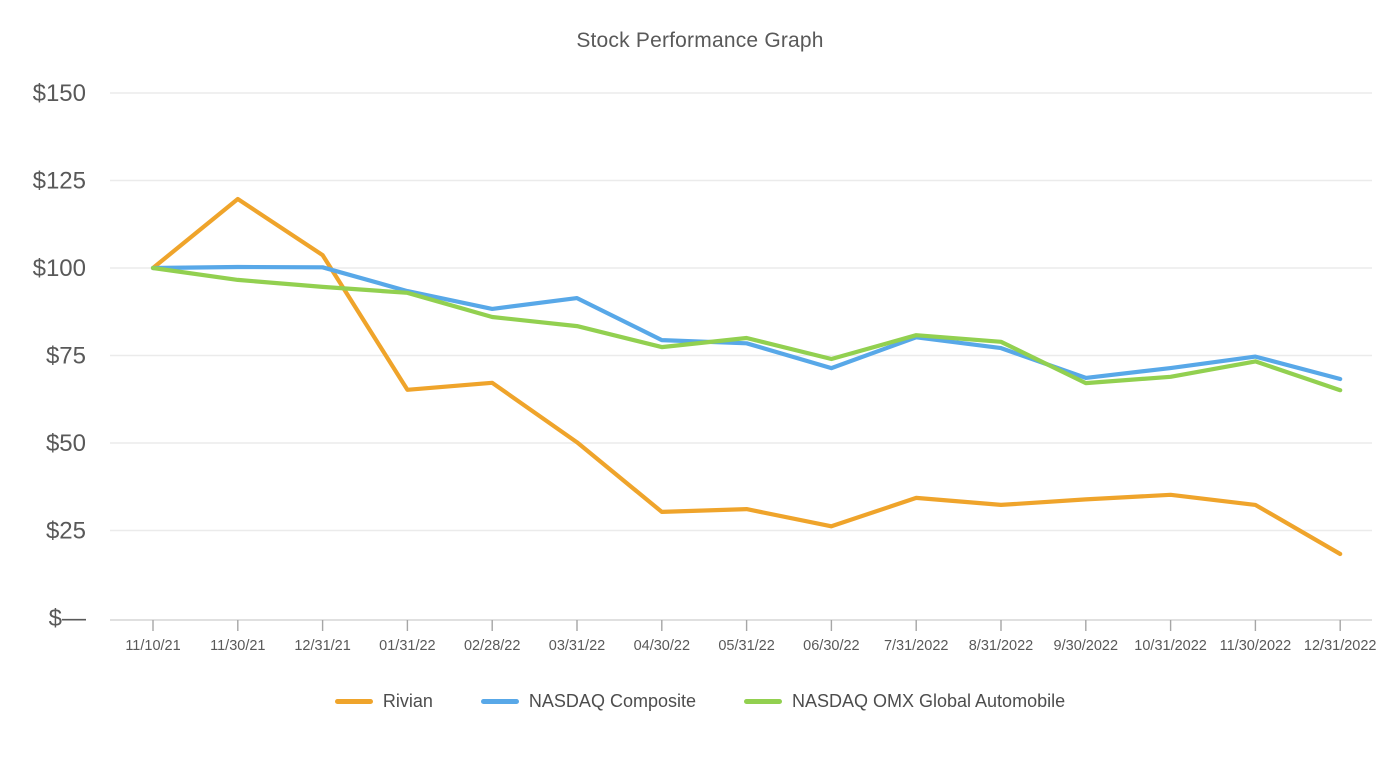 Image resolution: width=1400 pixels, height=760 pixels. What do you see at coordinates (916, 646) in the screenshot?
I see `x-tick-label: 7/31/2022` at bounding box center [916, 646].